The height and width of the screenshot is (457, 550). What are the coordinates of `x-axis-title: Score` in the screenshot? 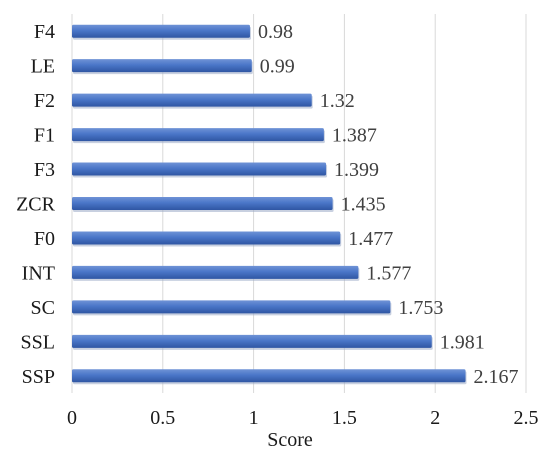 It's located at (290, 440).